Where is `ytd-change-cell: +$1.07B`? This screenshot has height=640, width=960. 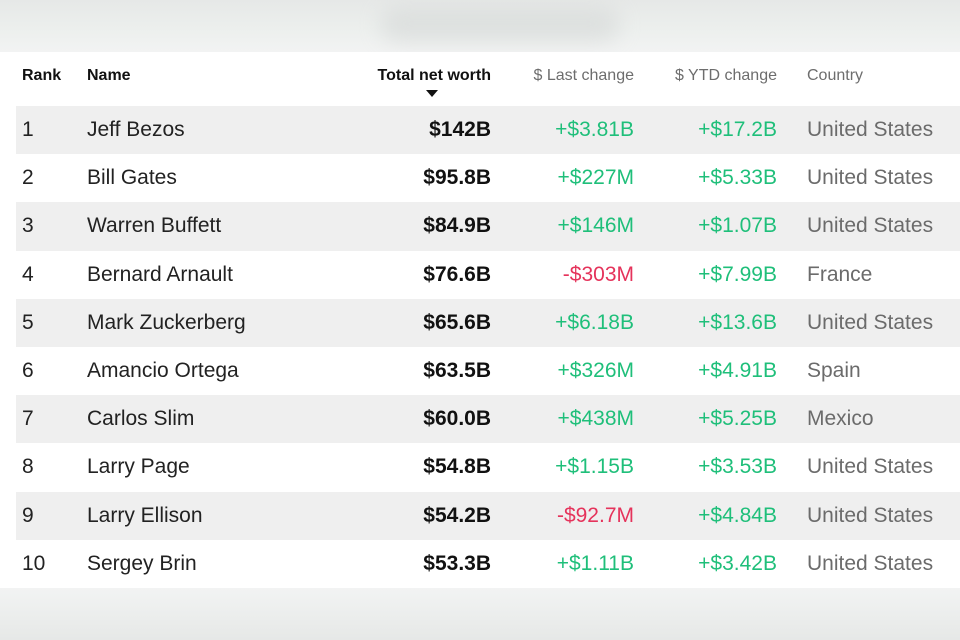
ytd-change-cell: +$1.07B is located at coordinates (737, 226).